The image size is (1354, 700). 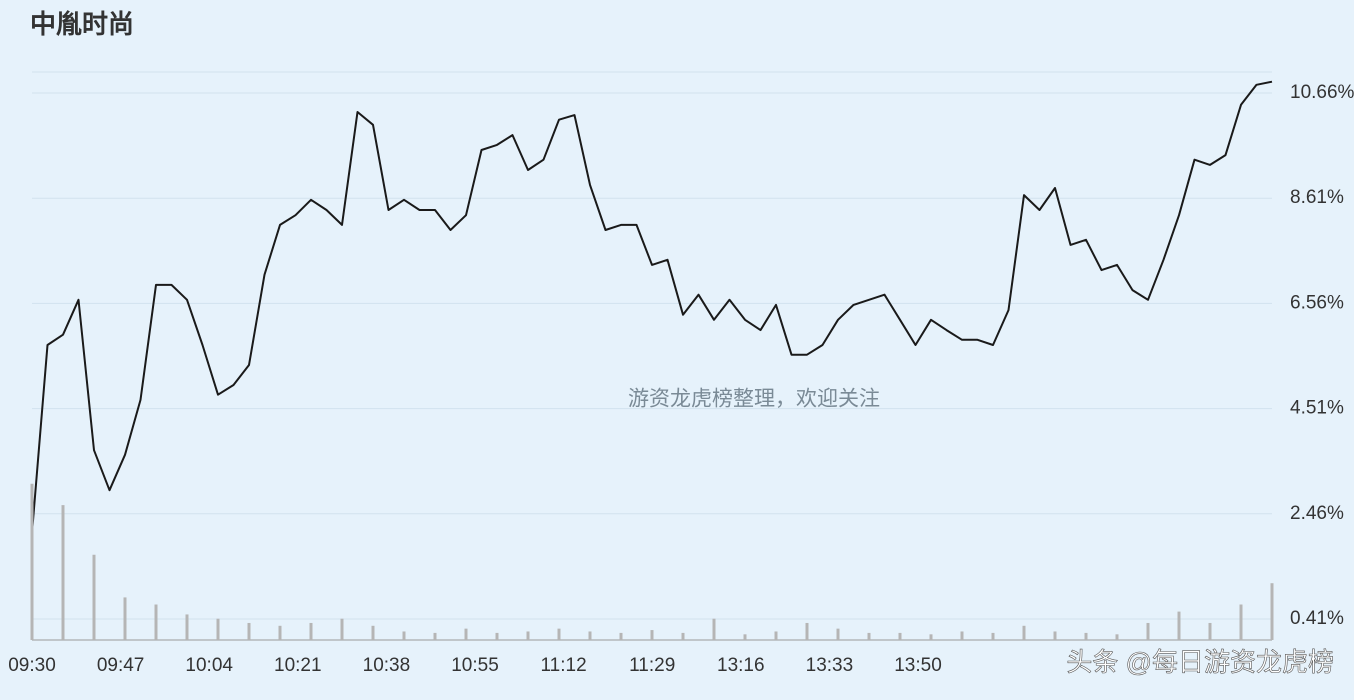 What do you see at coordinates (652, 665) in the screenshot?
I see `x-tick-label: 11:29` at bounding box center [652, 665].